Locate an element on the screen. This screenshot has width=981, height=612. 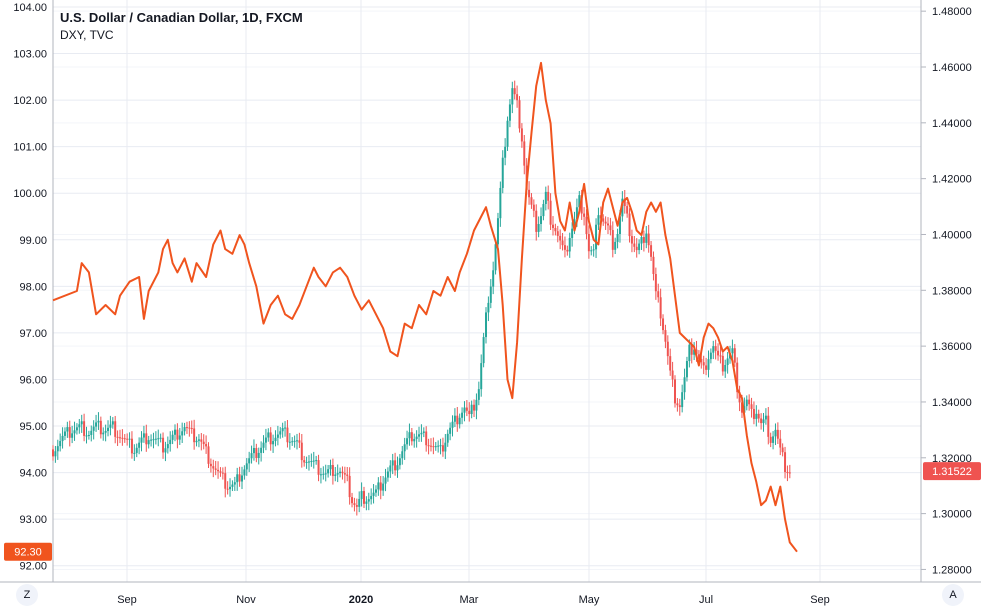
left-axis-tick-label: 94.00 is located at coordinates (33, 474).